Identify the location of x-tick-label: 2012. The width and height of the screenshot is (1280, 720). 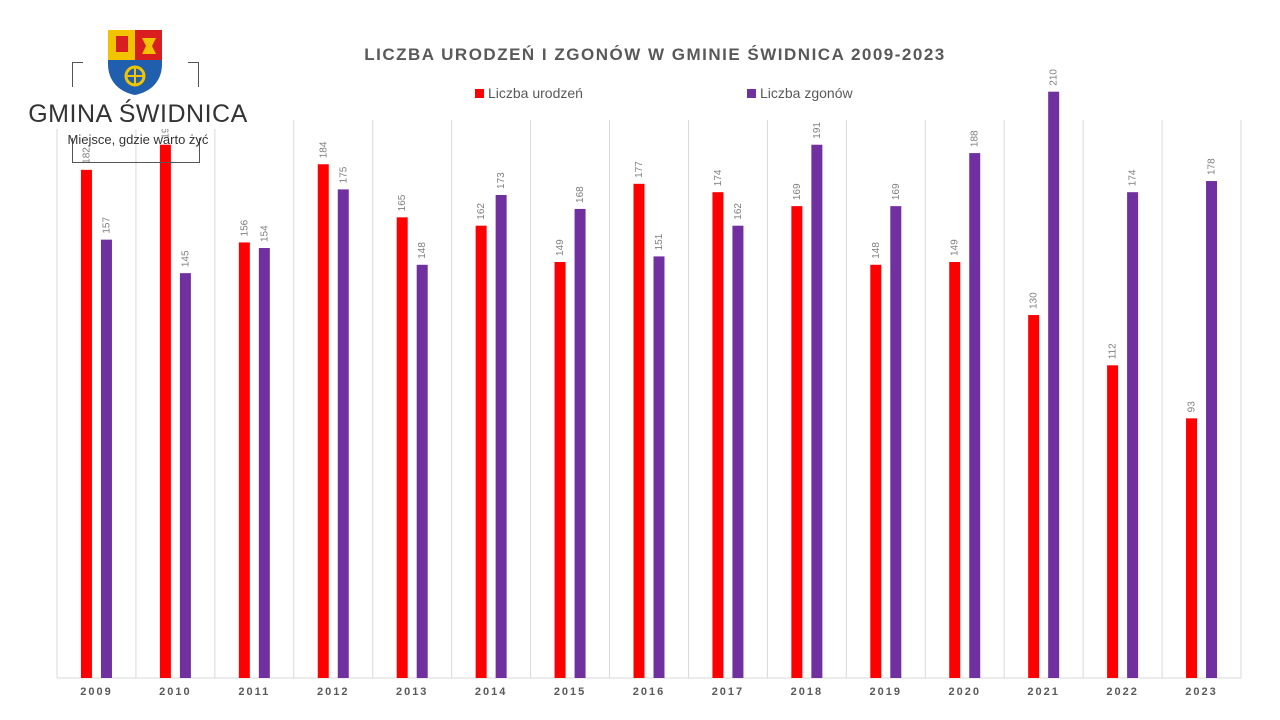
(333, 692).